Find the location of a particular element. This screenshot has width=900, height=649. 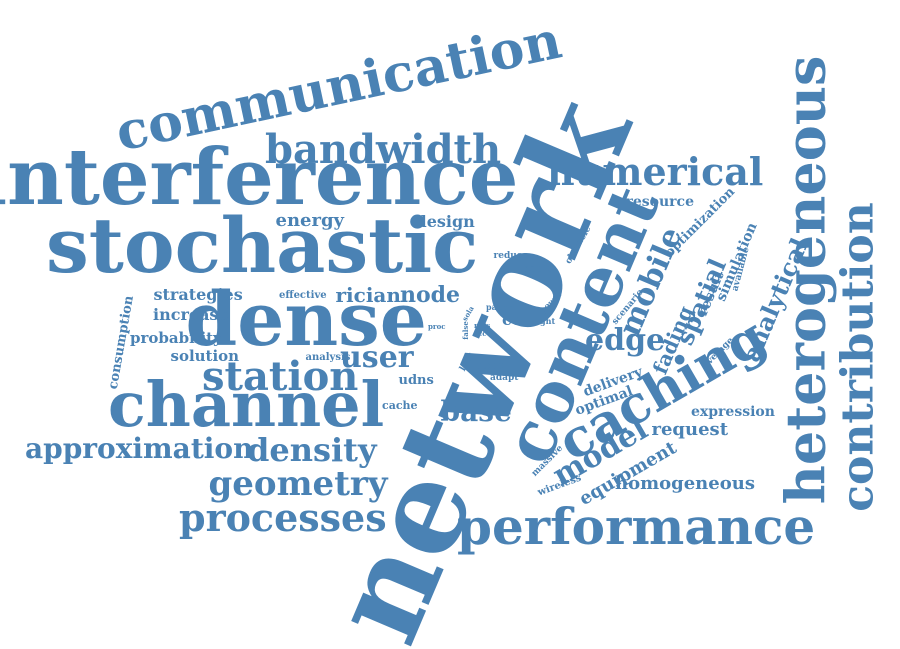

word-bandwidth: bandwidth is located at coordinates (383, 149).